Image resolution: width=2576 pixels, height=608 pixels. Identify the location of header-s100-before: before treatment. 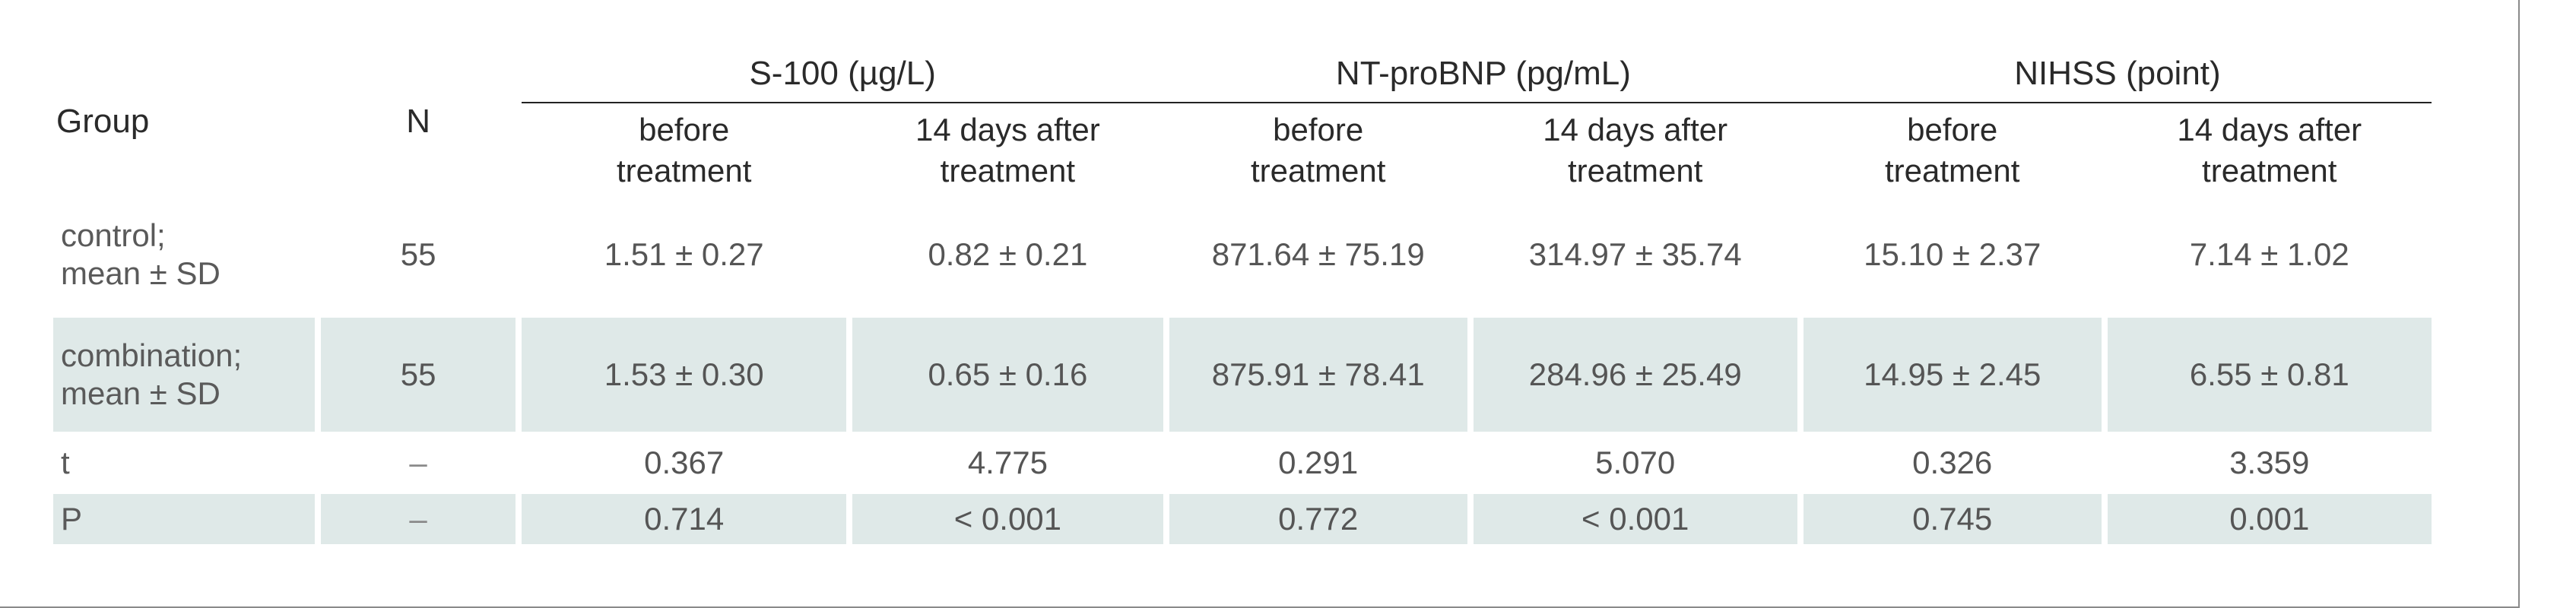
(684, 150).